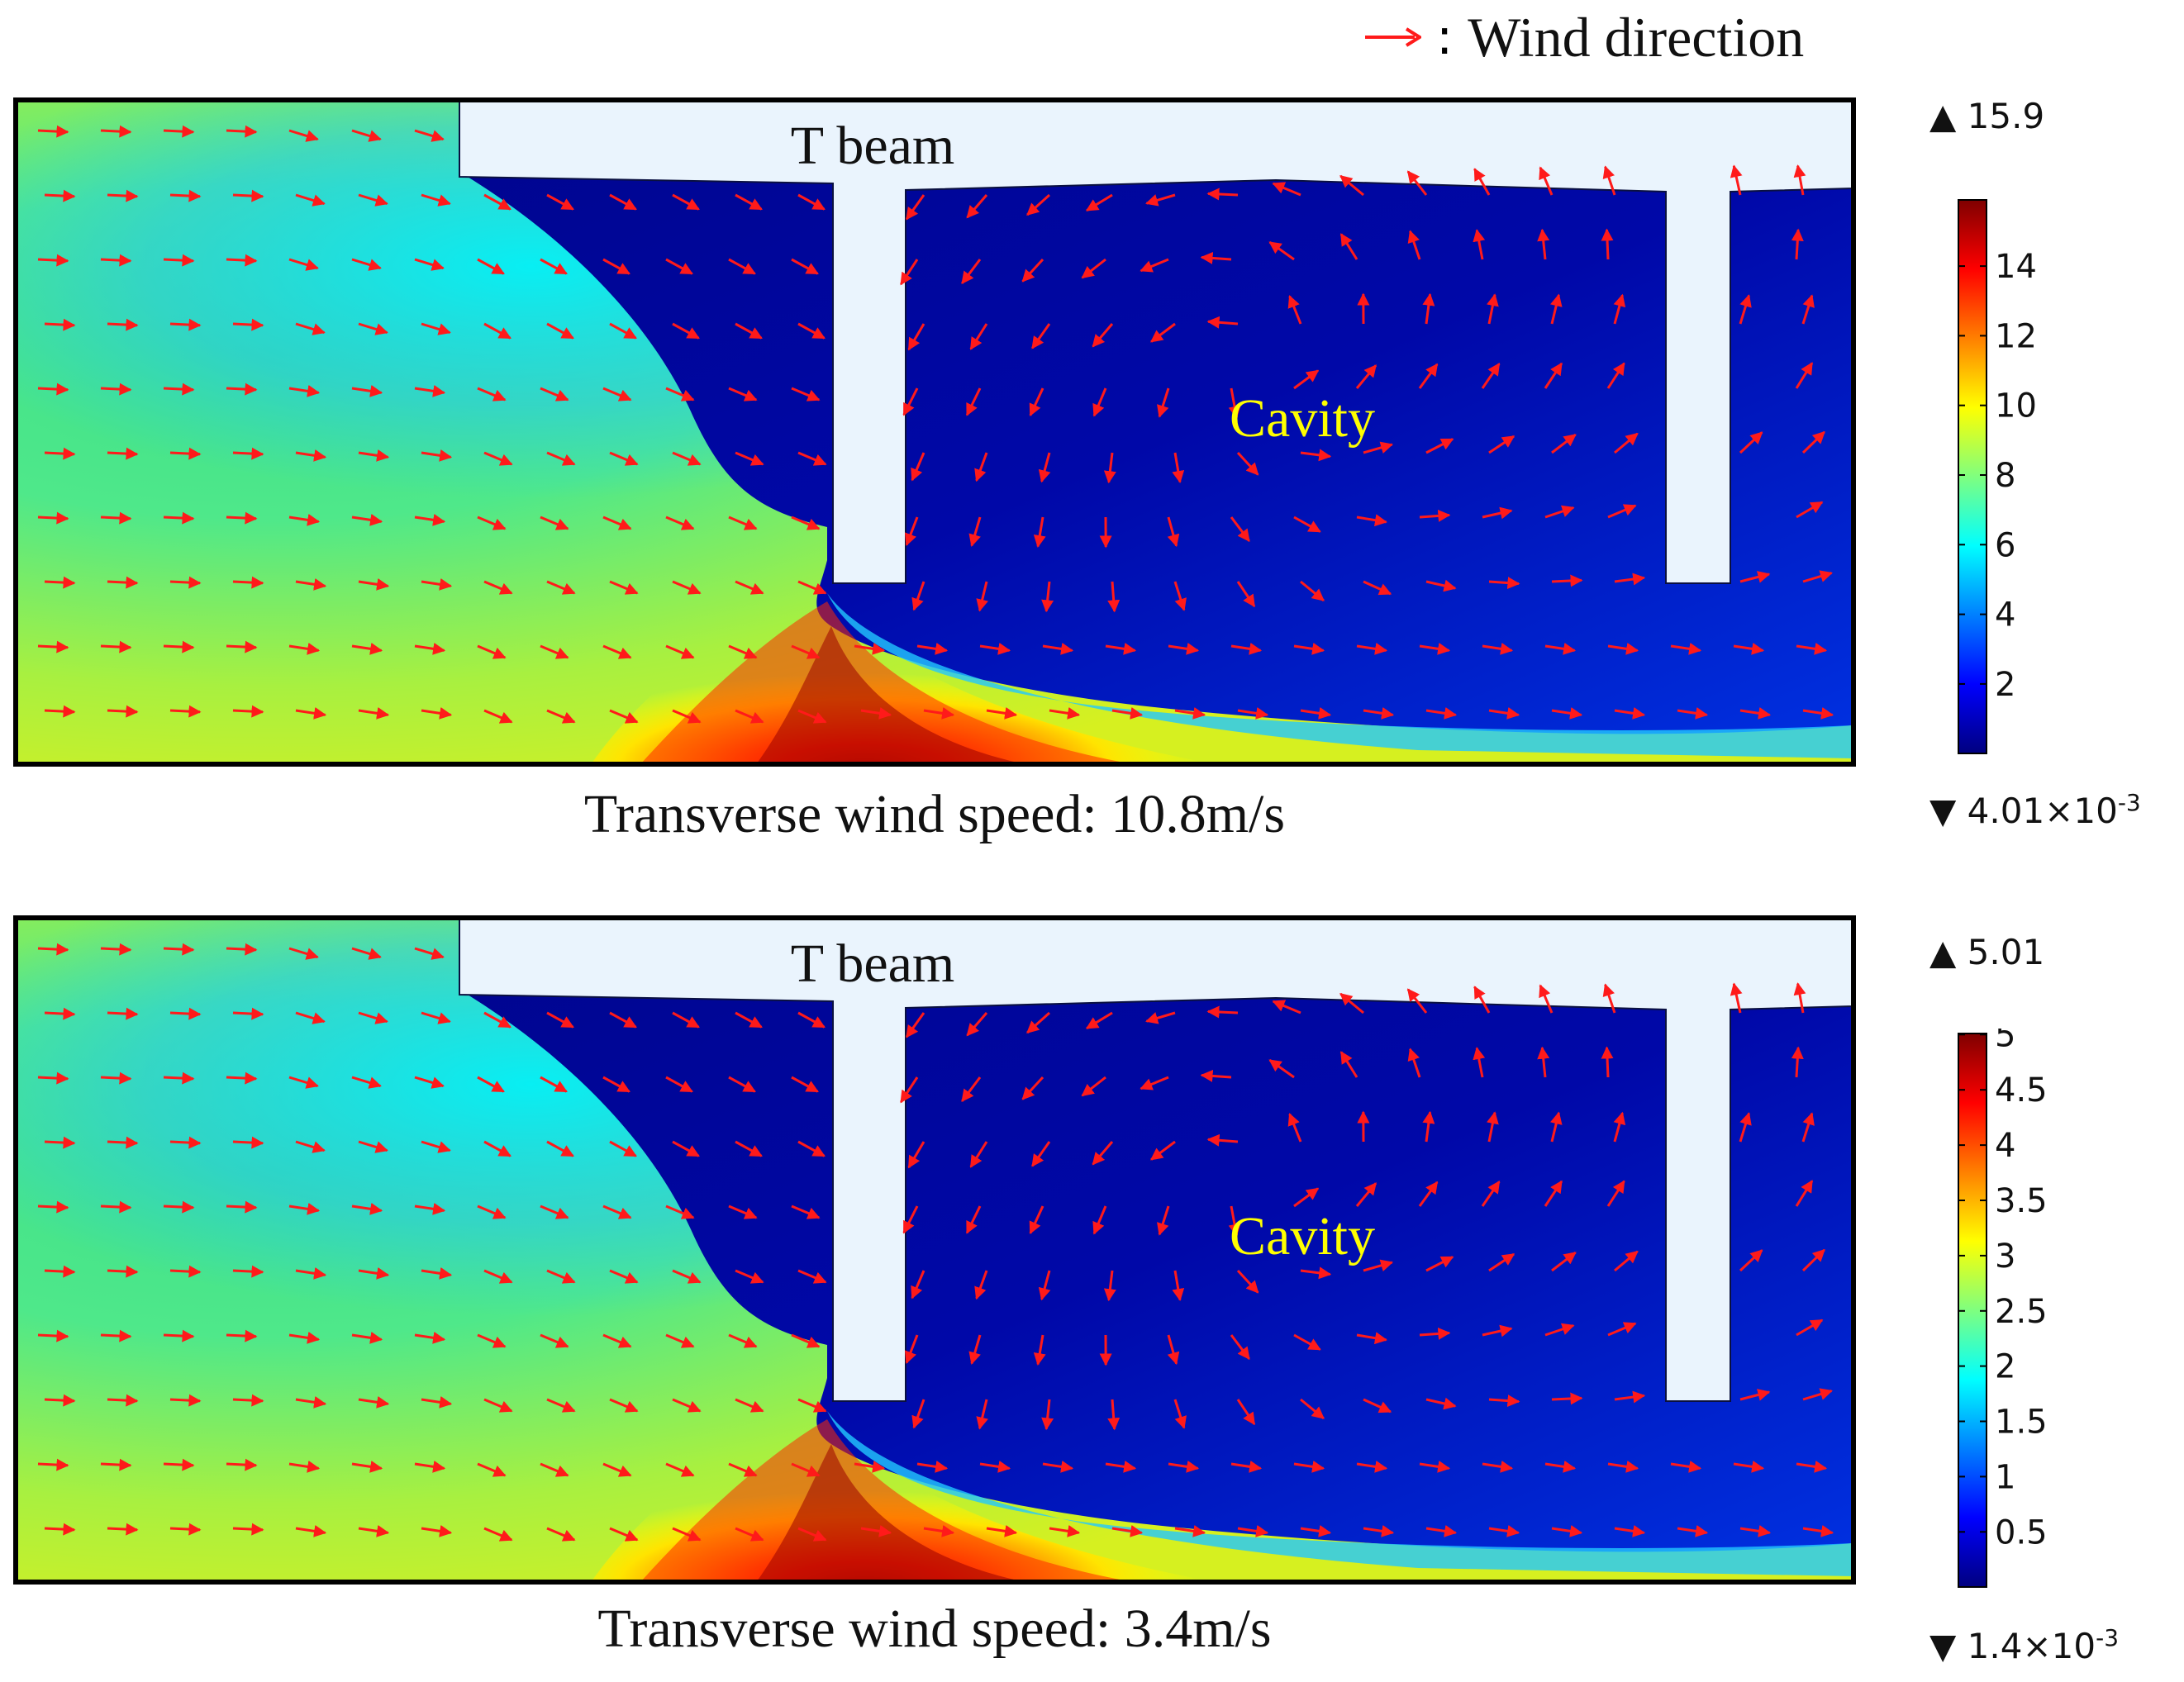 Image resolution: width=2184 pixels, height=1682 pixels. Describe the element at coordinates (2021, 1090) in the screenshot. I see `colorbar-tick-label: 4.5` at that location.